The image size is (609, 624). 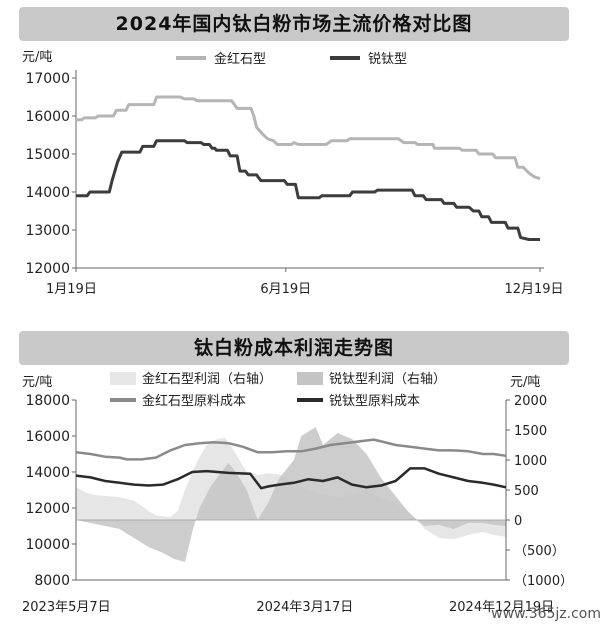 What do you see at coordinates (207, 379) in the screenshot?
I see `chart2-legend-label: 金红石型利润（右轴）` at bounding box center [207, 379].